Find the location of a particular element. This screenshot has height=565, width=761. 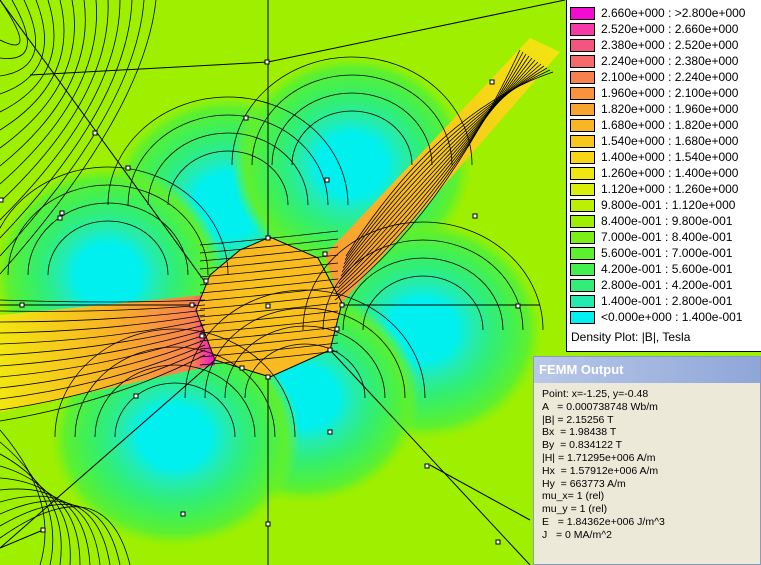

legend-row: 1.680e+000 : 1.820e+000 is located at coordinates (654, 125).